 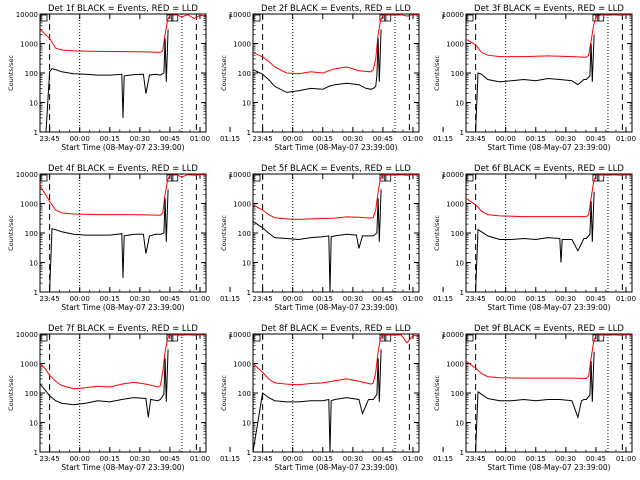 I want to click on plot-title: Det 5f BLACK = Events, RED = LLD, so click(x=336, y=169).